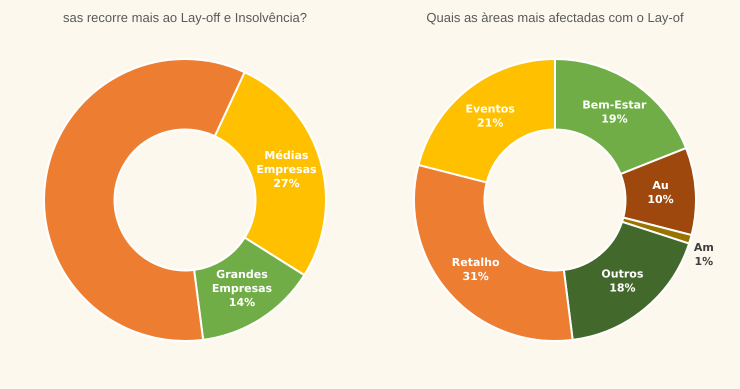 Image resolution: width=740 pixels, height=389 pixels. I want to click on chart-title: Quais as àreas mais afectadas com o Lay-of, so click(555, 18).